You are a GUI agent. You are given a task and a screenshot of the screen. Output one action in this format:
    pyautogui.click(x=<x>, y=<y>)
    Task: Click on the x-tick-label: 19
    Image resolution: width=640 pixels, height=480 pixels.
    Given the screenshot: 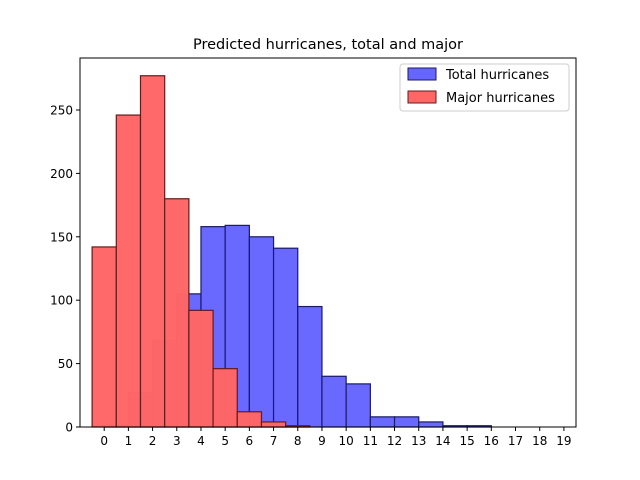 What is the action you would take?
    pyautogui.click(x=563, y=441)
    